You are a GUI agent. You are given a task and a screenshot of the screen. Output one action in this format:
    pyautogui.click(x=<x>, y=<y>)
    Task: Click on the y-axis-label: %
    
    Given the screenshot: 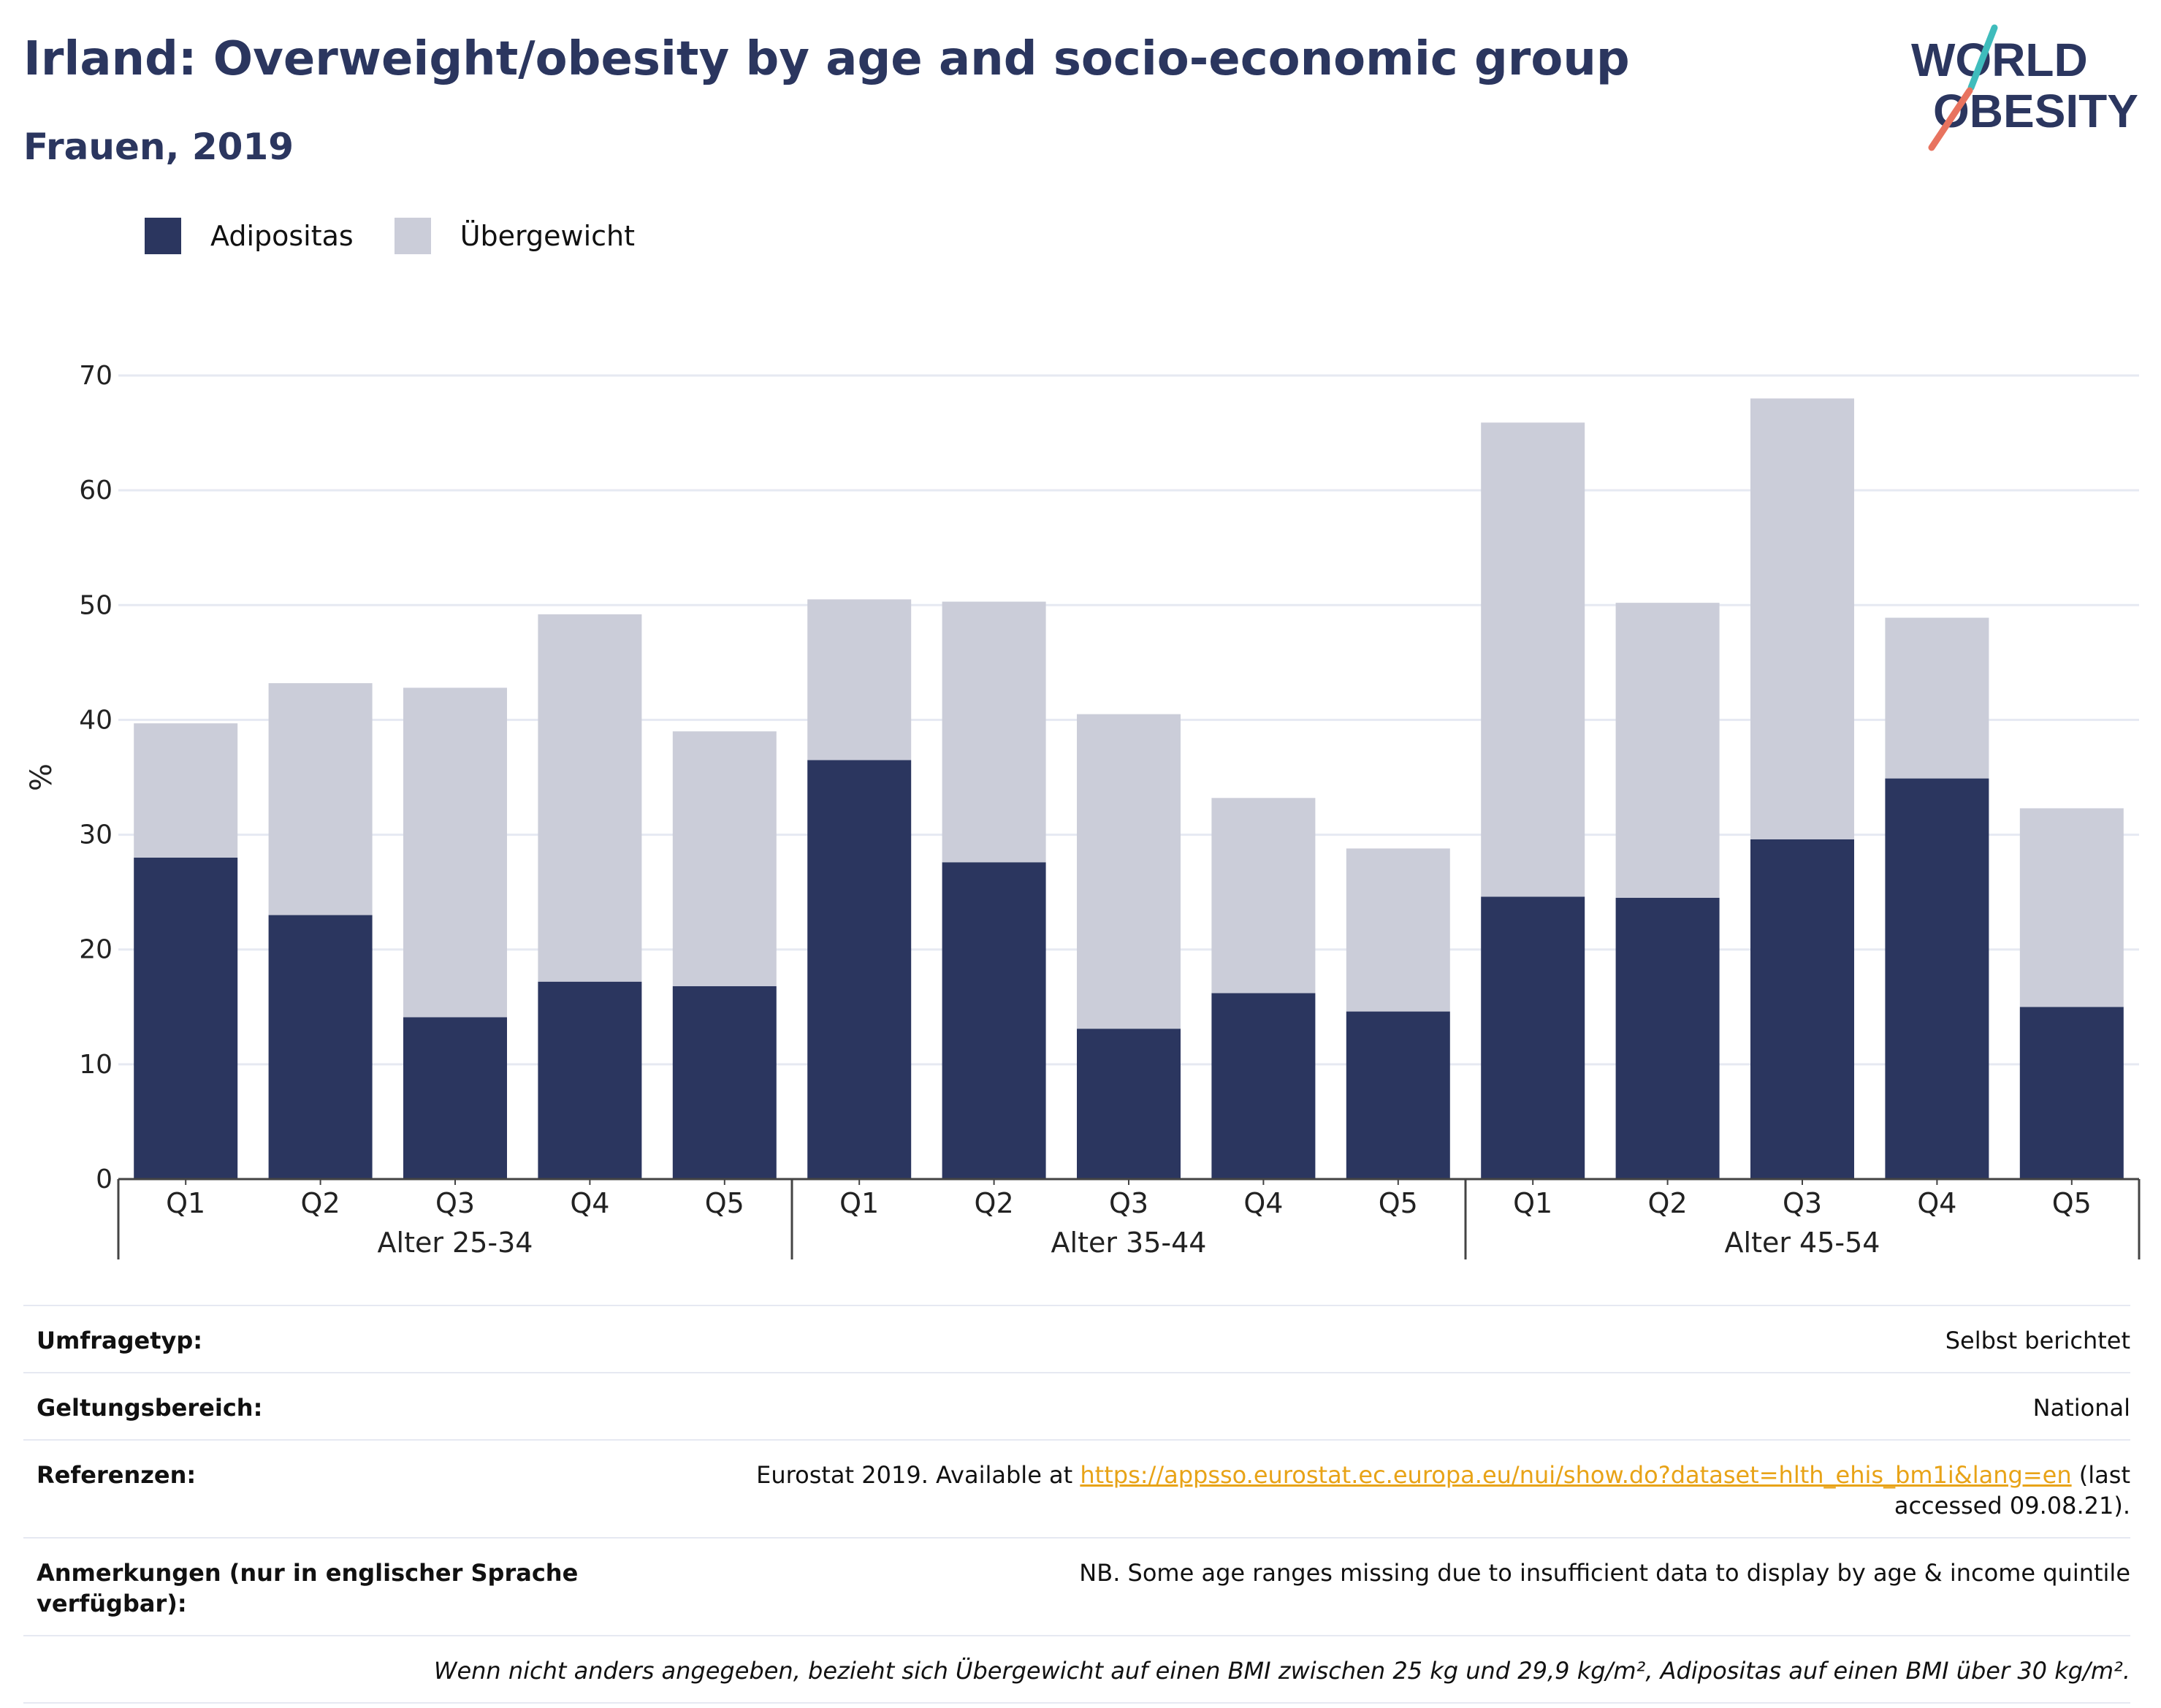 What is the action you would take?
    pyautogui.click(x=41, y=777)
    